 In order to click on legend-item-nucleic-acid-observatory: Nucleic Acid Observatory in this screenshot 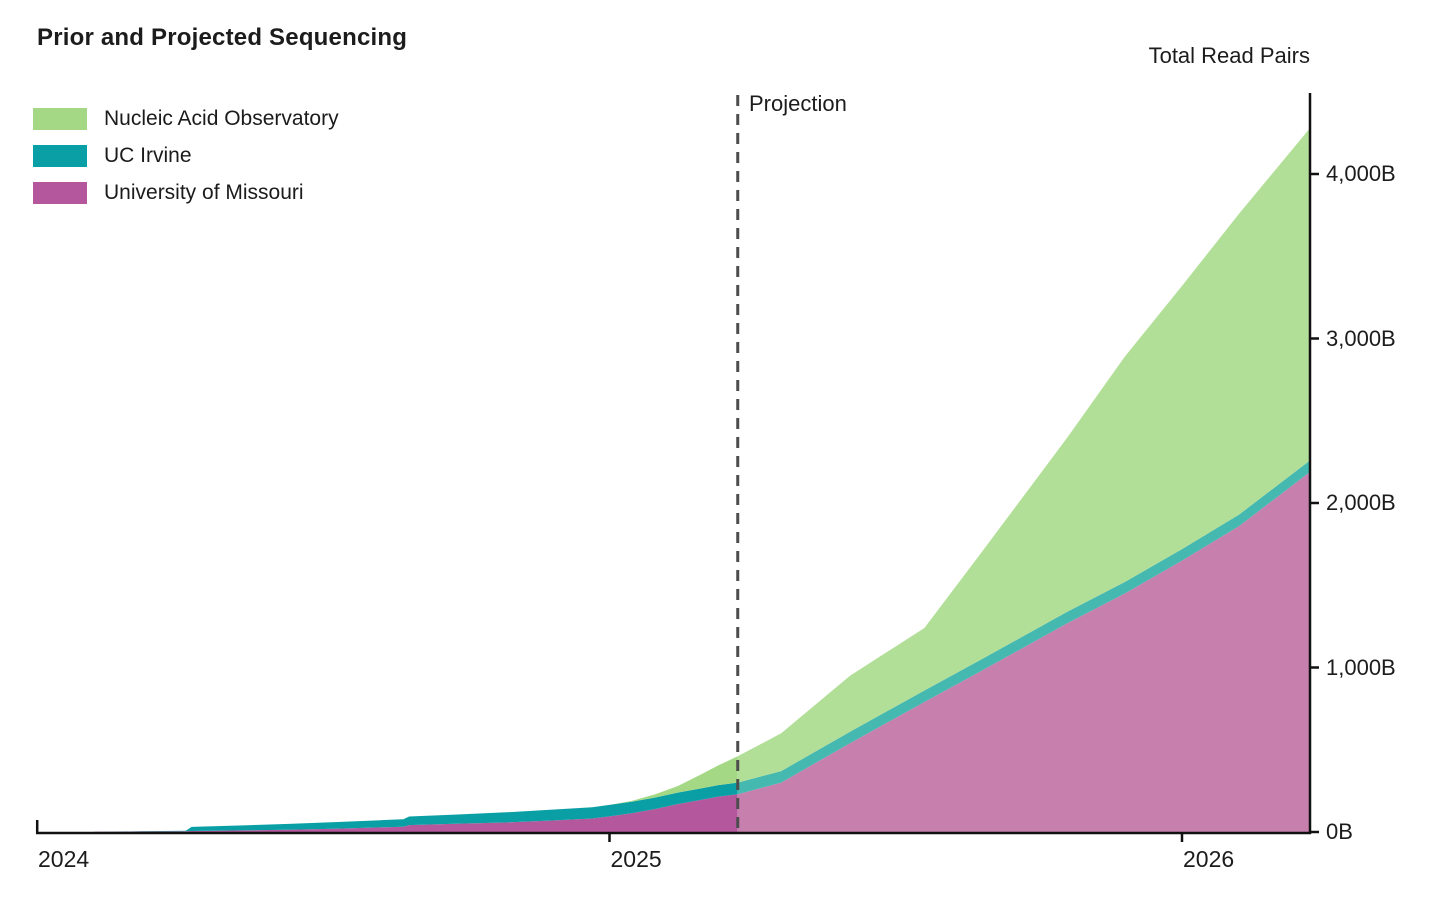, I will do `click(186, 119)`.